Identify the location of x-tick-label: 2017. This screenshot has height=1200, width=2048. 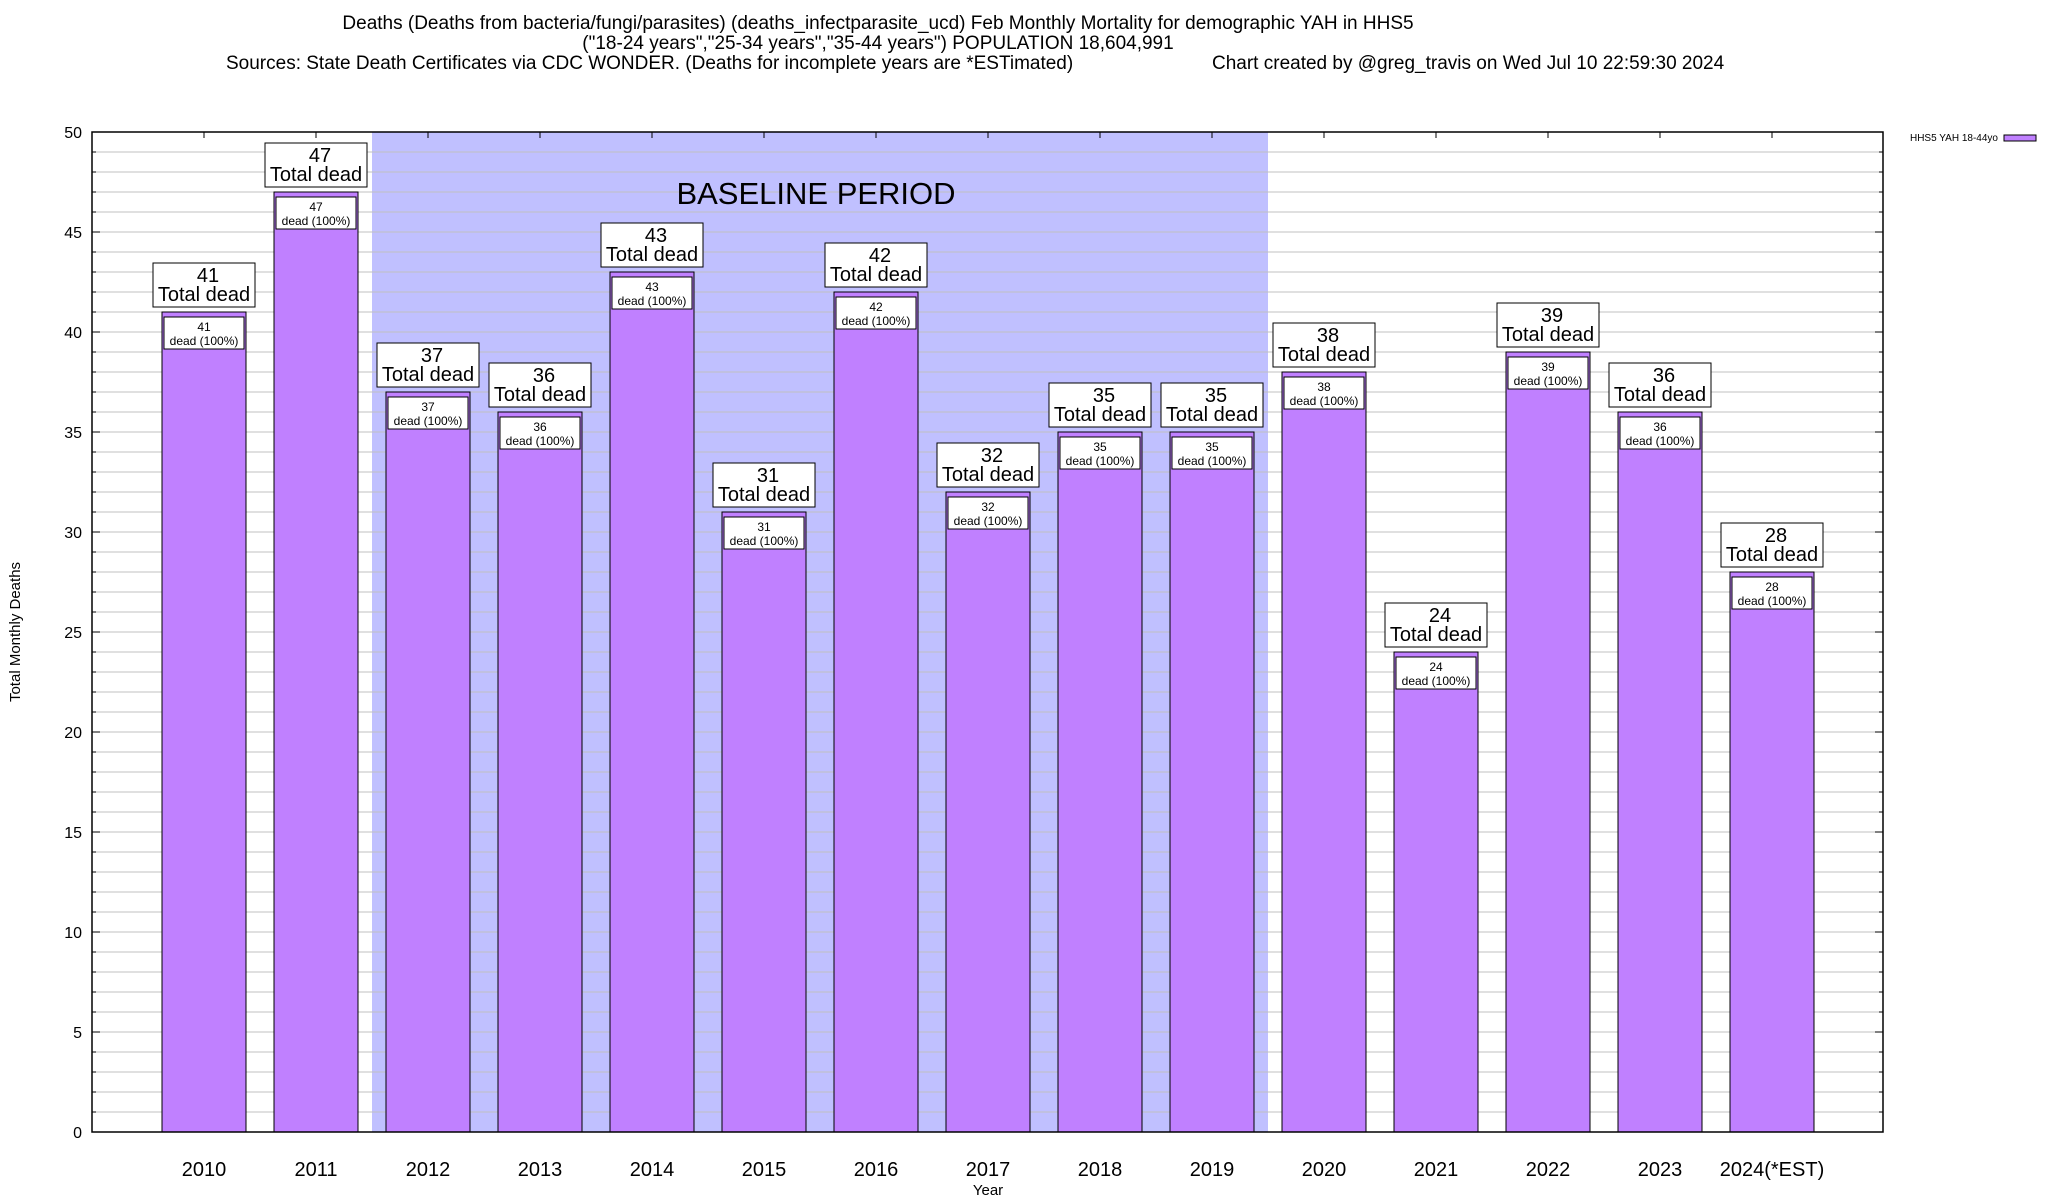
(988, 1170).